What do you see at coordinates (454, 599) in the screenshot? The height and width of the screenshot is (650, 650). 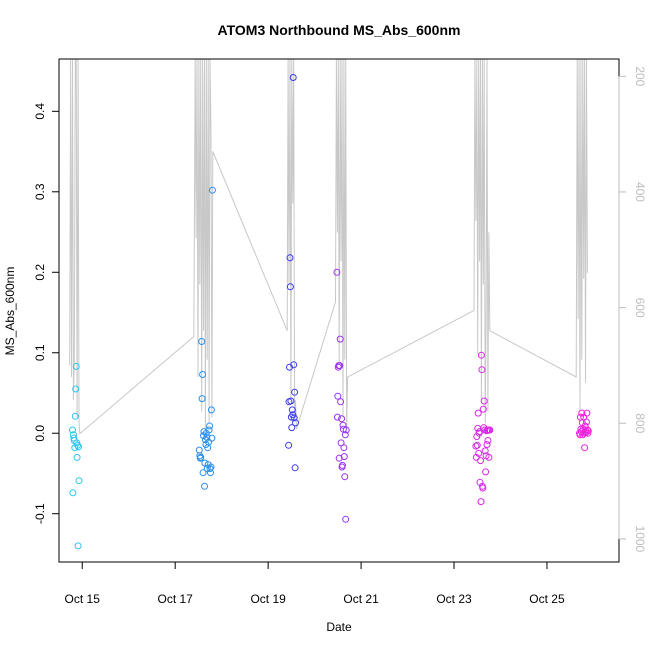 I see `x-tick-label: Oct 23` at bounding box center [454, 599].